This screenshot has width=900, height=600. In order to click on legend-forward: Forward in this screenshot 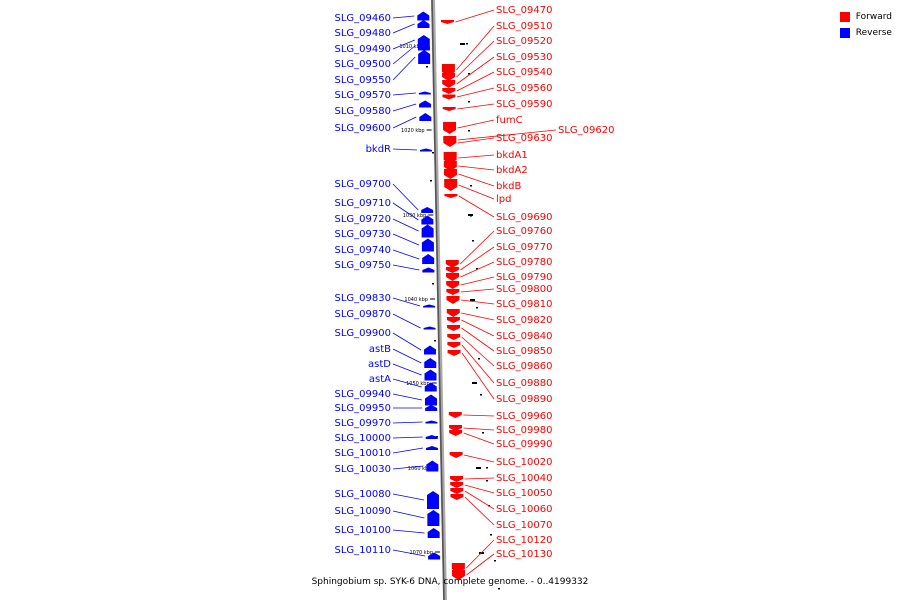, I will do `click(865, 17)`.